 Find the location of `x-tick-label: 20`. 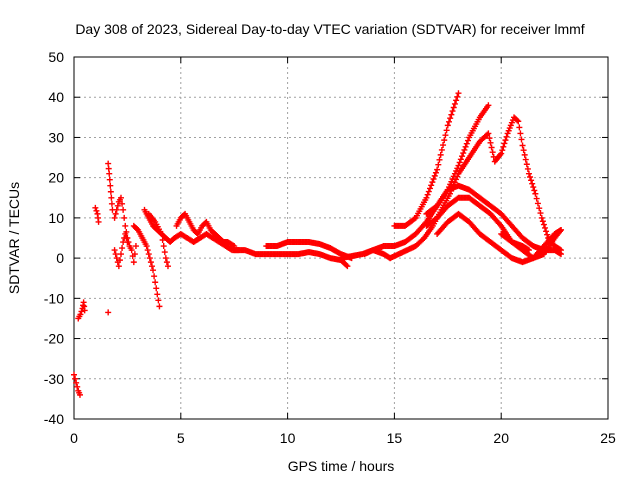

x-tick-label: 20 is located at coordinates (501, 438).